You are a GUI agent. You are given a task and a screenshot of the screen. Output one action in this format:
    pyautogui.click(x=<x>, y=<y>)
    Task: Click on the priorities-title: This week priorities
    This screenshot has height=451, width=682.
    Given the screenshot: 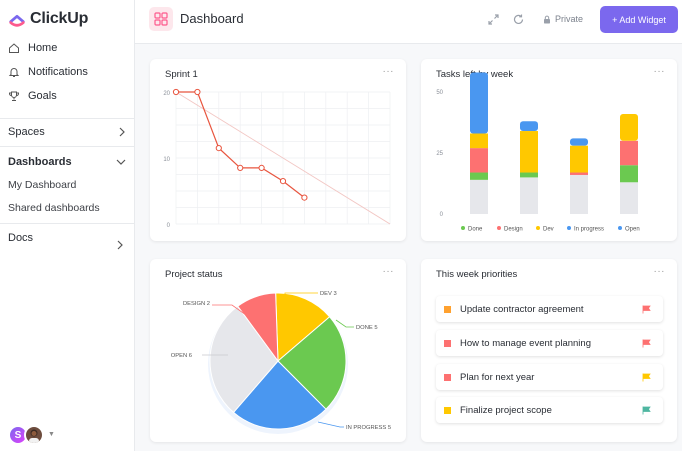 What is the action you would take?
    pyautogui.click(x=477, y=274)
    